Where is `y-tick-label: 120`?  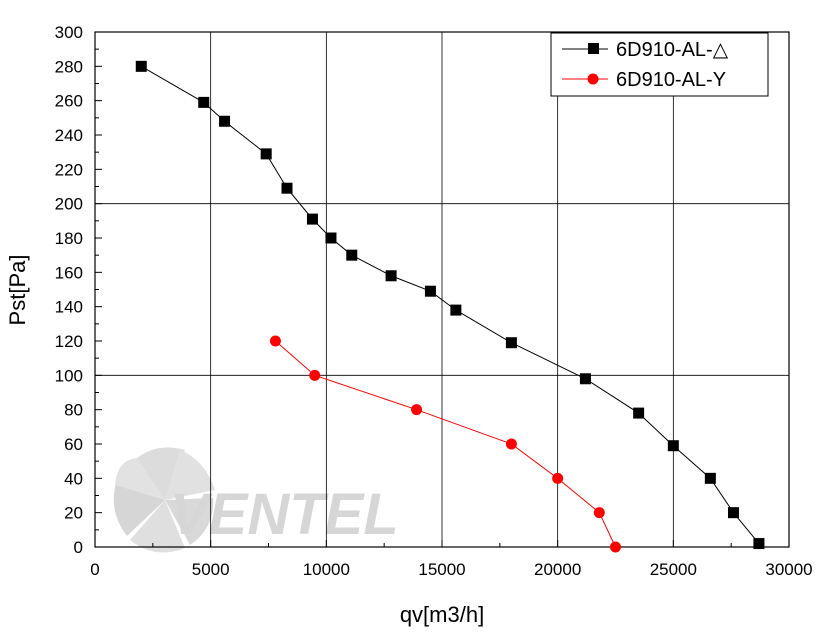
y-tick-label: 120 is located at coordinates (69, 341).